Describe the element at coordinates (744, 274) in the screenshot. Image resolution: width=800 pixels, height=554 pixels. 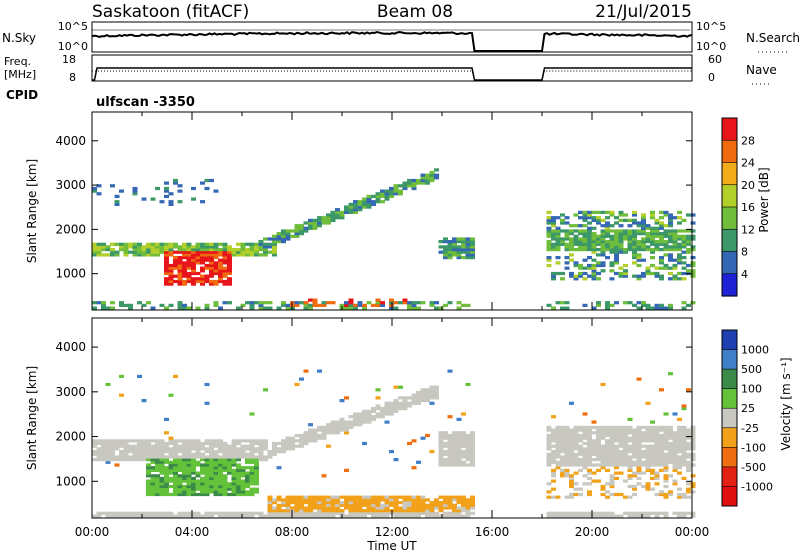
I see `colorbar-tick-label: 4` at that location.